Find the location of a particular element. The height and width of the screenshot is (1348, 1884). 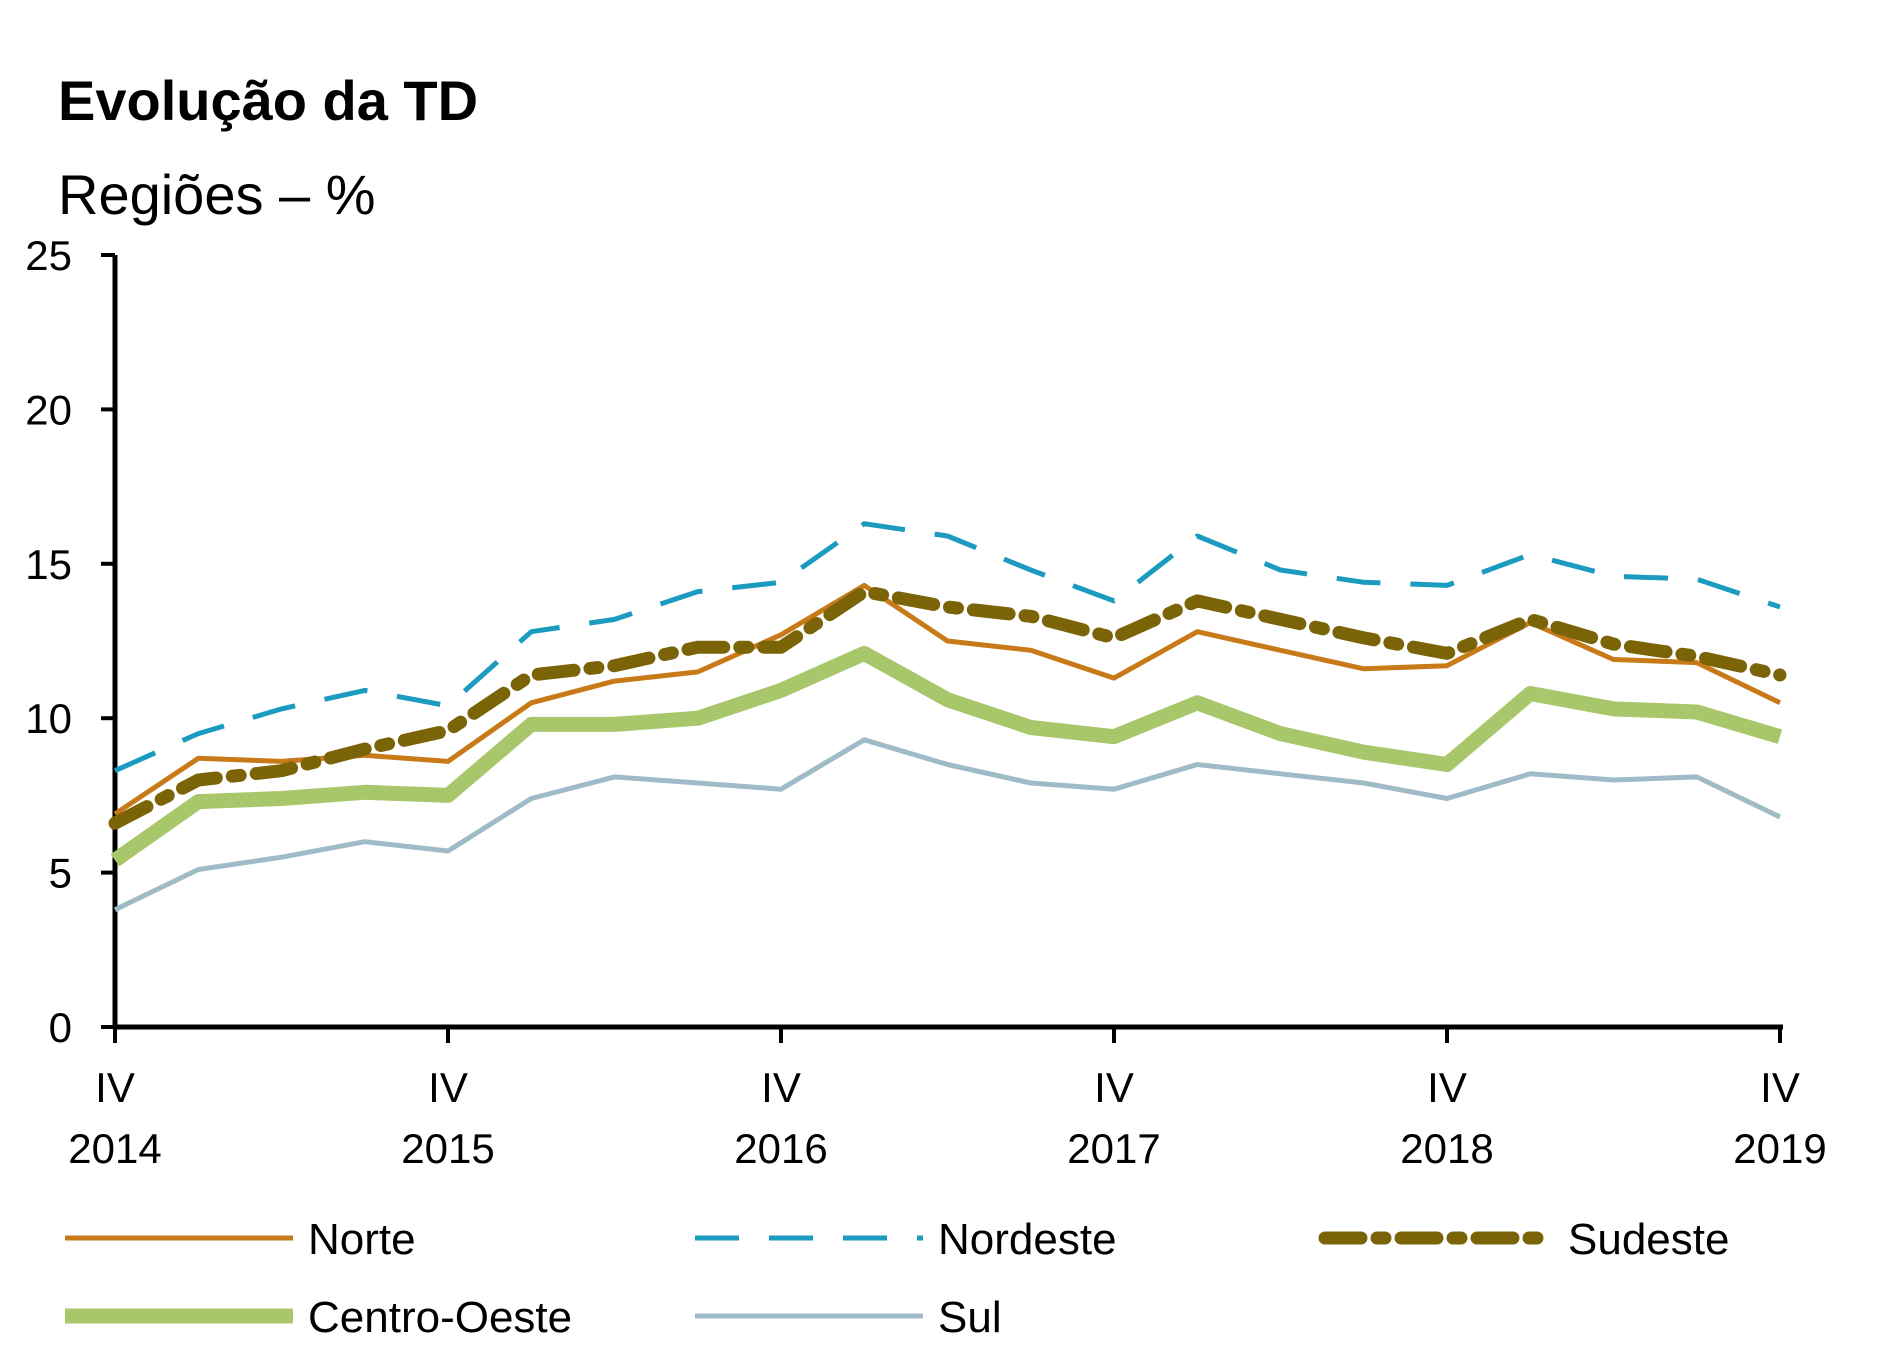

legend-item: Sudeste is located at coordinates (1523, 1239).